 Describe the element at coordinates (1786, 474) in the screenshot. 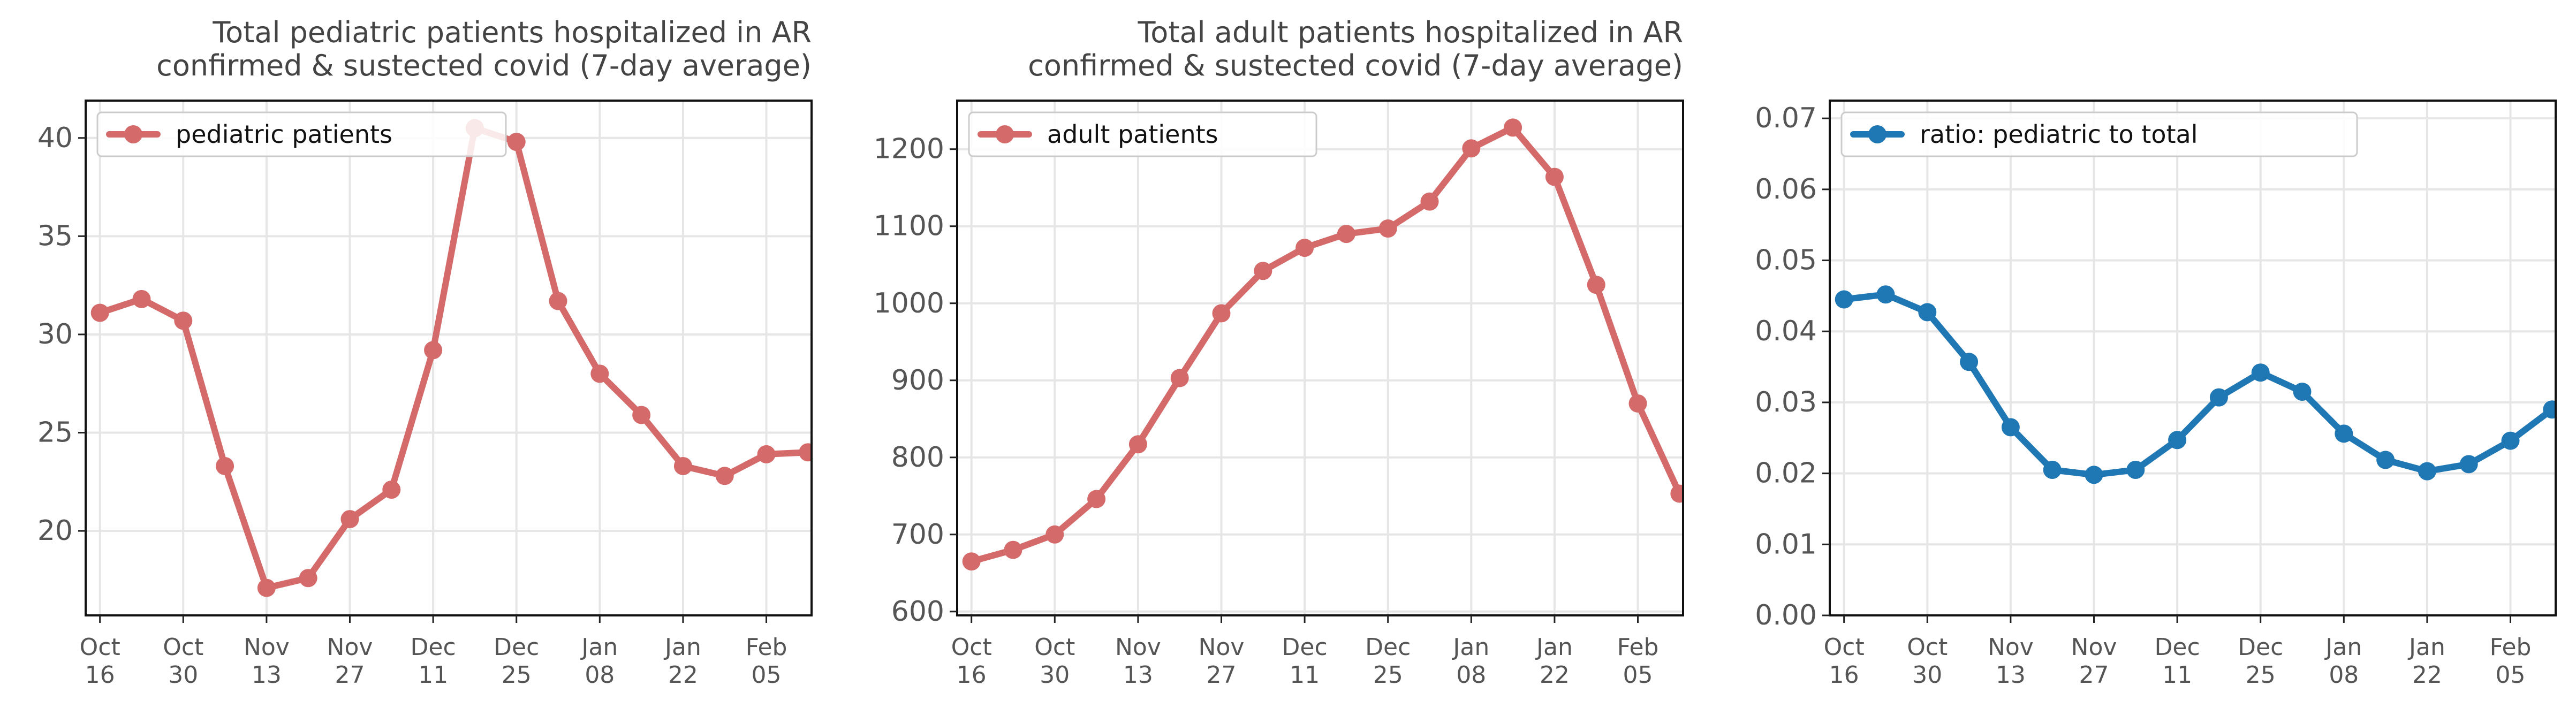

I see `y-tick-label: 0.02` at that location.